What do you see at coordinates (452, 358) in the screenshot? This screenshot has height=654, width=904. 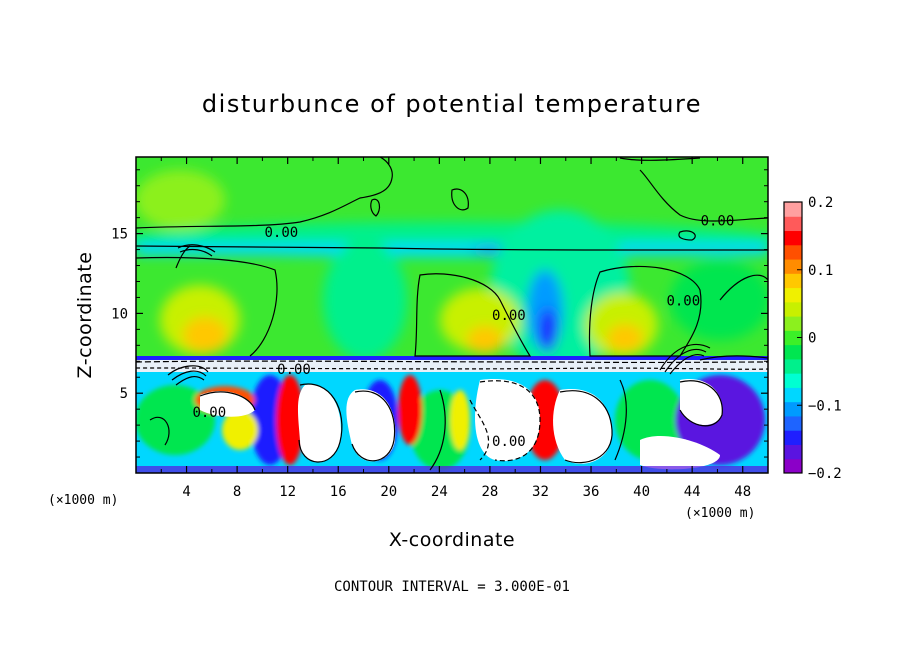 I see `inversion-blue-line` at bounding box center [452, 358].